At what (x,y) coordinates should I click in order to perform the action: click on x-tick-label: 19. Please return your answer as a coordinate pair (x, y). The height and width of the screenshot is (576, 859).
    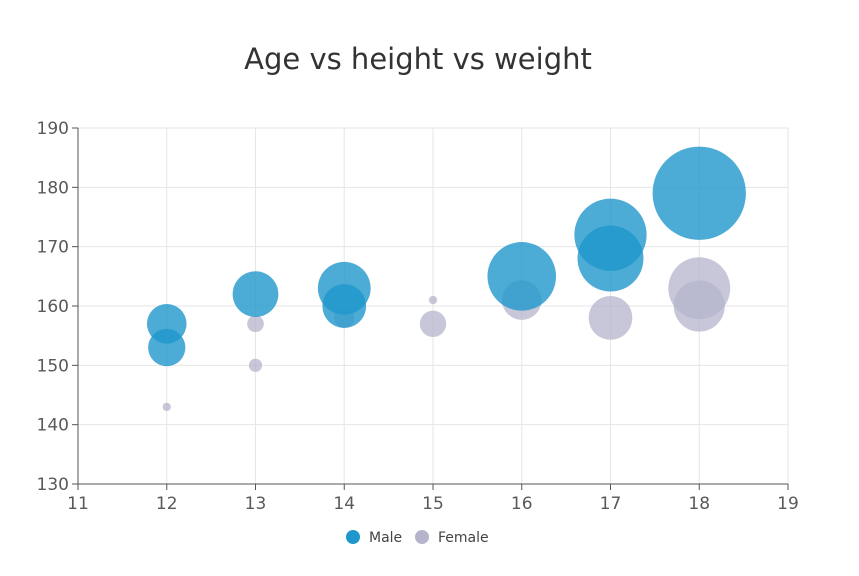
    Looking at the image, I should click on (788, 504).